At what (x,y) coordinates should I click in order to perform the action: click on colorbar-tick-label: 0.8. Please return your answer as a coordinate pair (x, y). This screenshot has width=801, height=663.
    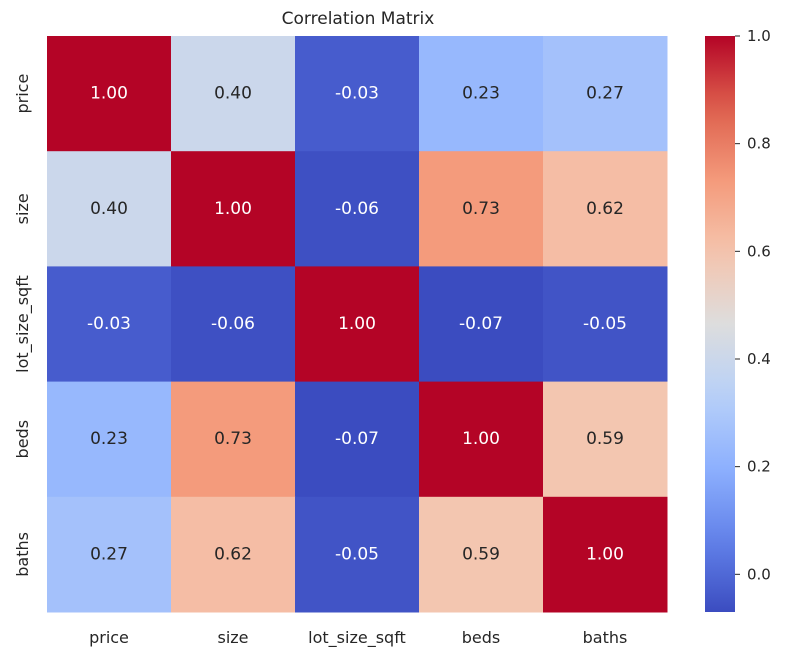
    Looking at the image, I should click on (759, 144).